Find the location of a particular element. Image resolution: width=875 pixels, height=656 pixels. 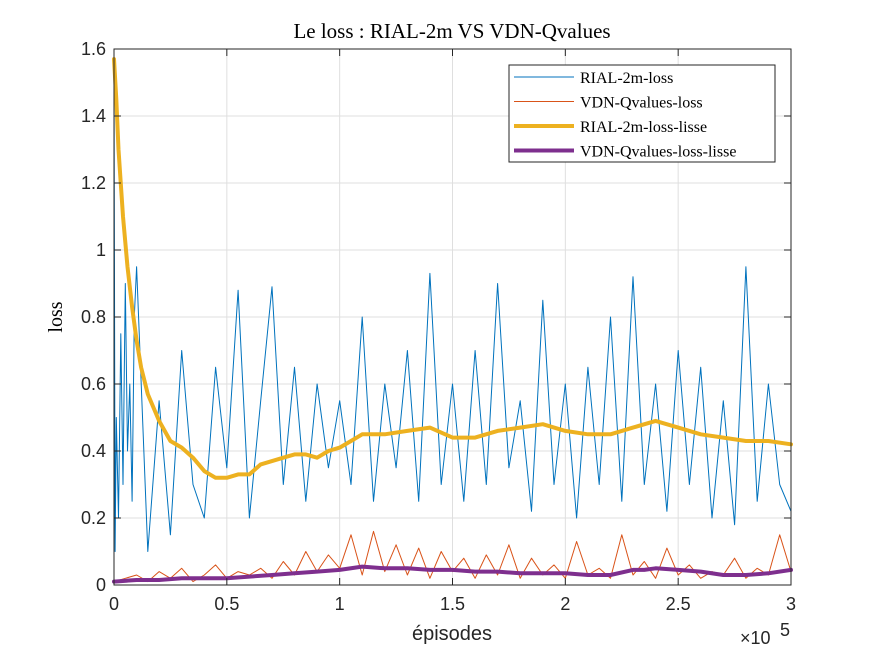

x-tick-label: 1 is located at coordinates (340, 604).